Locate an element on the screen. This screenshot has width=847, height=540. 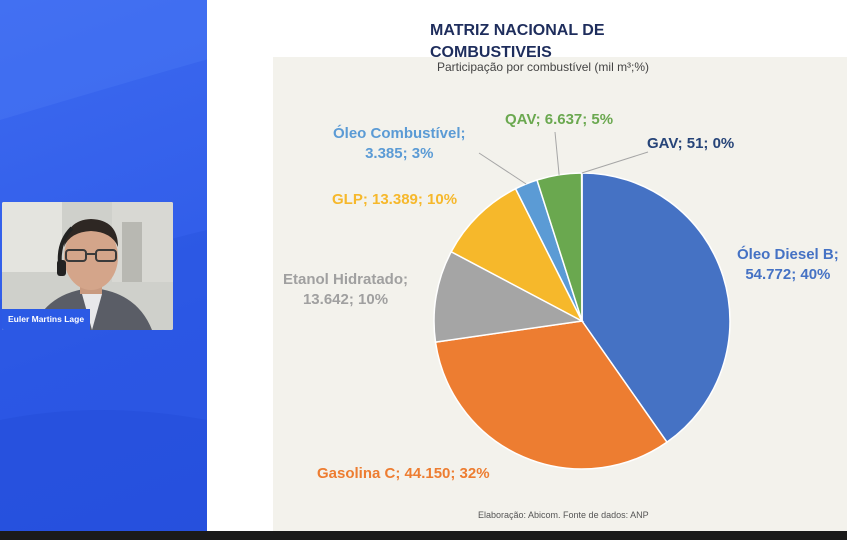
pie-slice-etanol-hidratado is located at coordinates (509, 296).